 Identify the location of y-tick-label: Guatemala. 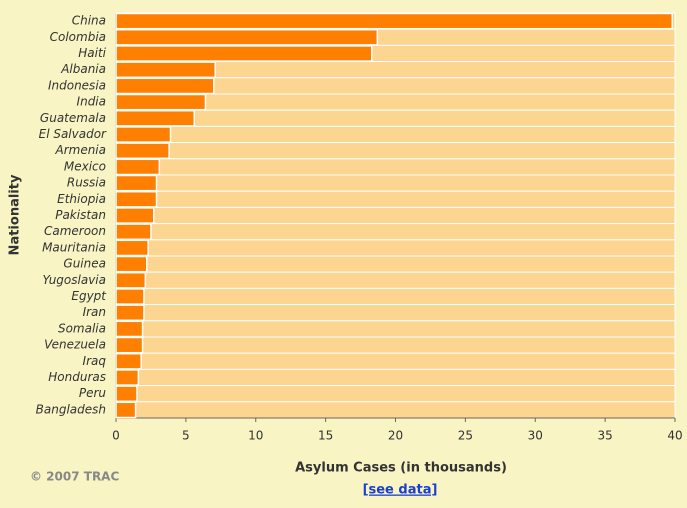
(73, 118).